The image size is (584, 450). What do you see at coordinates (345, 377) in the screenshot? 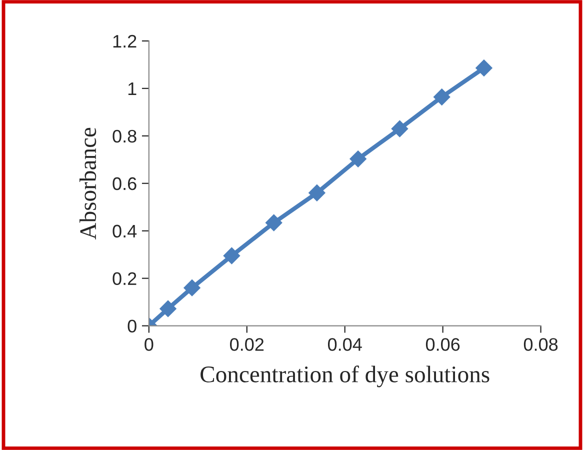
I see `x-axis-title: Concentration of dye solutions` at bounding box center [345, 377].